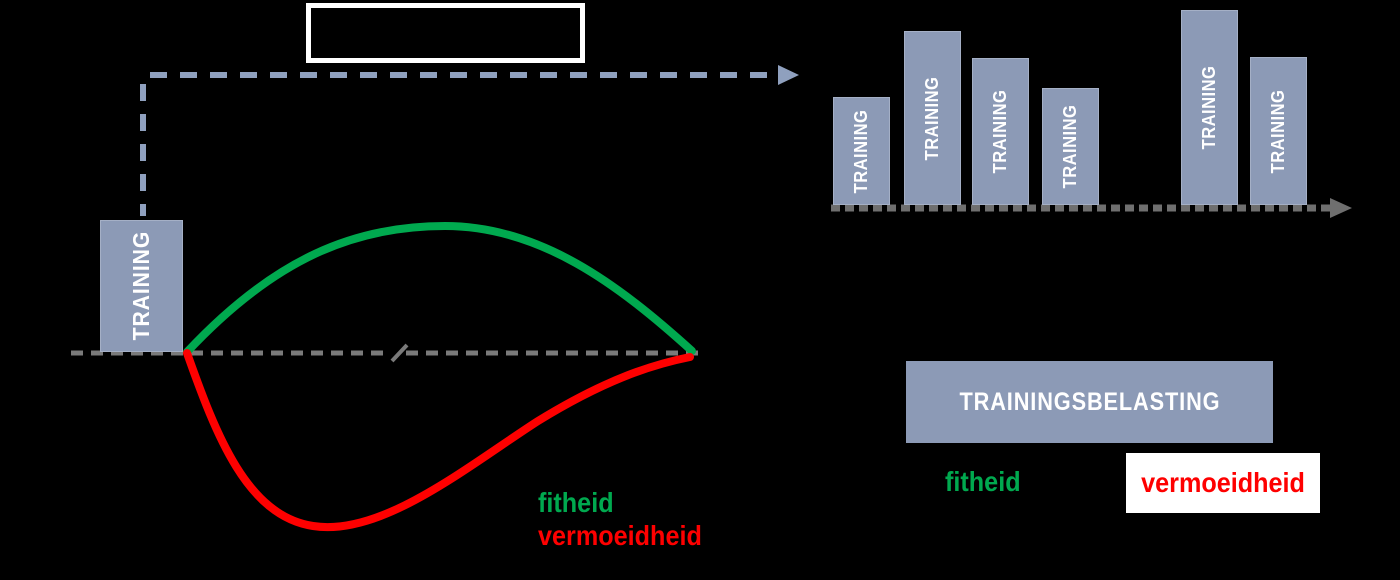  I want to click on training-load-label: TRAININGSBELASTING, so click(1089, 401).